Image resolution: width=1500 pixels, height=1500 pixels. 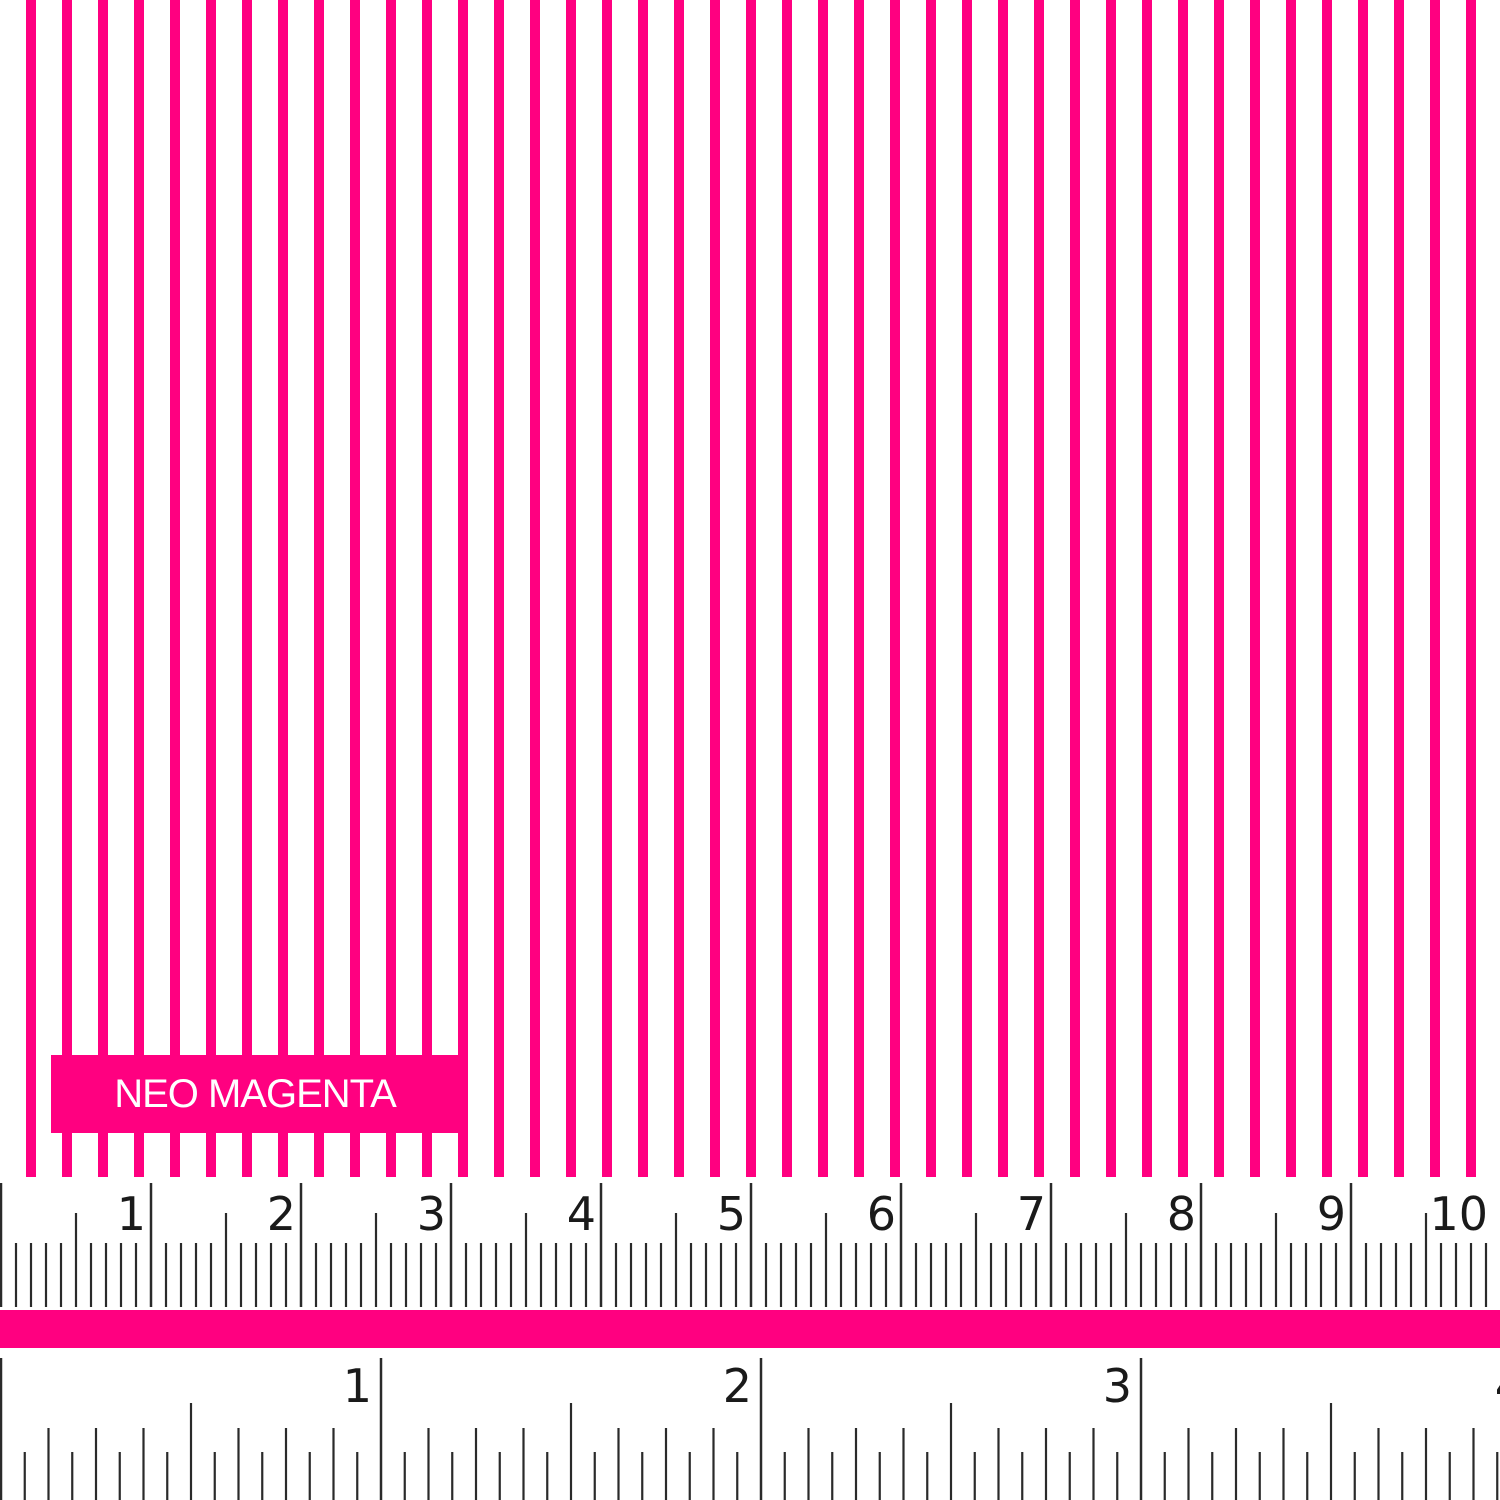 I want to click on cm-label: 9, so click(x=1331, y=1214).